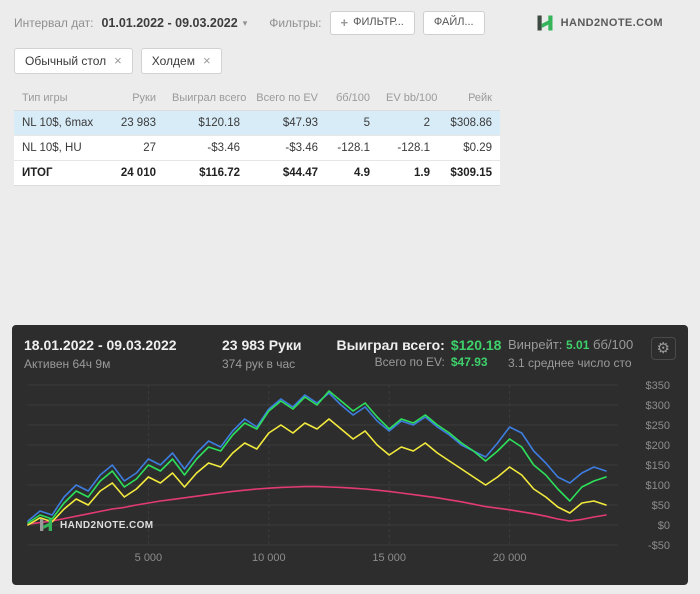 The image size is (700, 594). What do you see at coordinates (173, 61) in the screenshot?
I see `filter-chip-label: Холдем` at bounding box center [173, 61].